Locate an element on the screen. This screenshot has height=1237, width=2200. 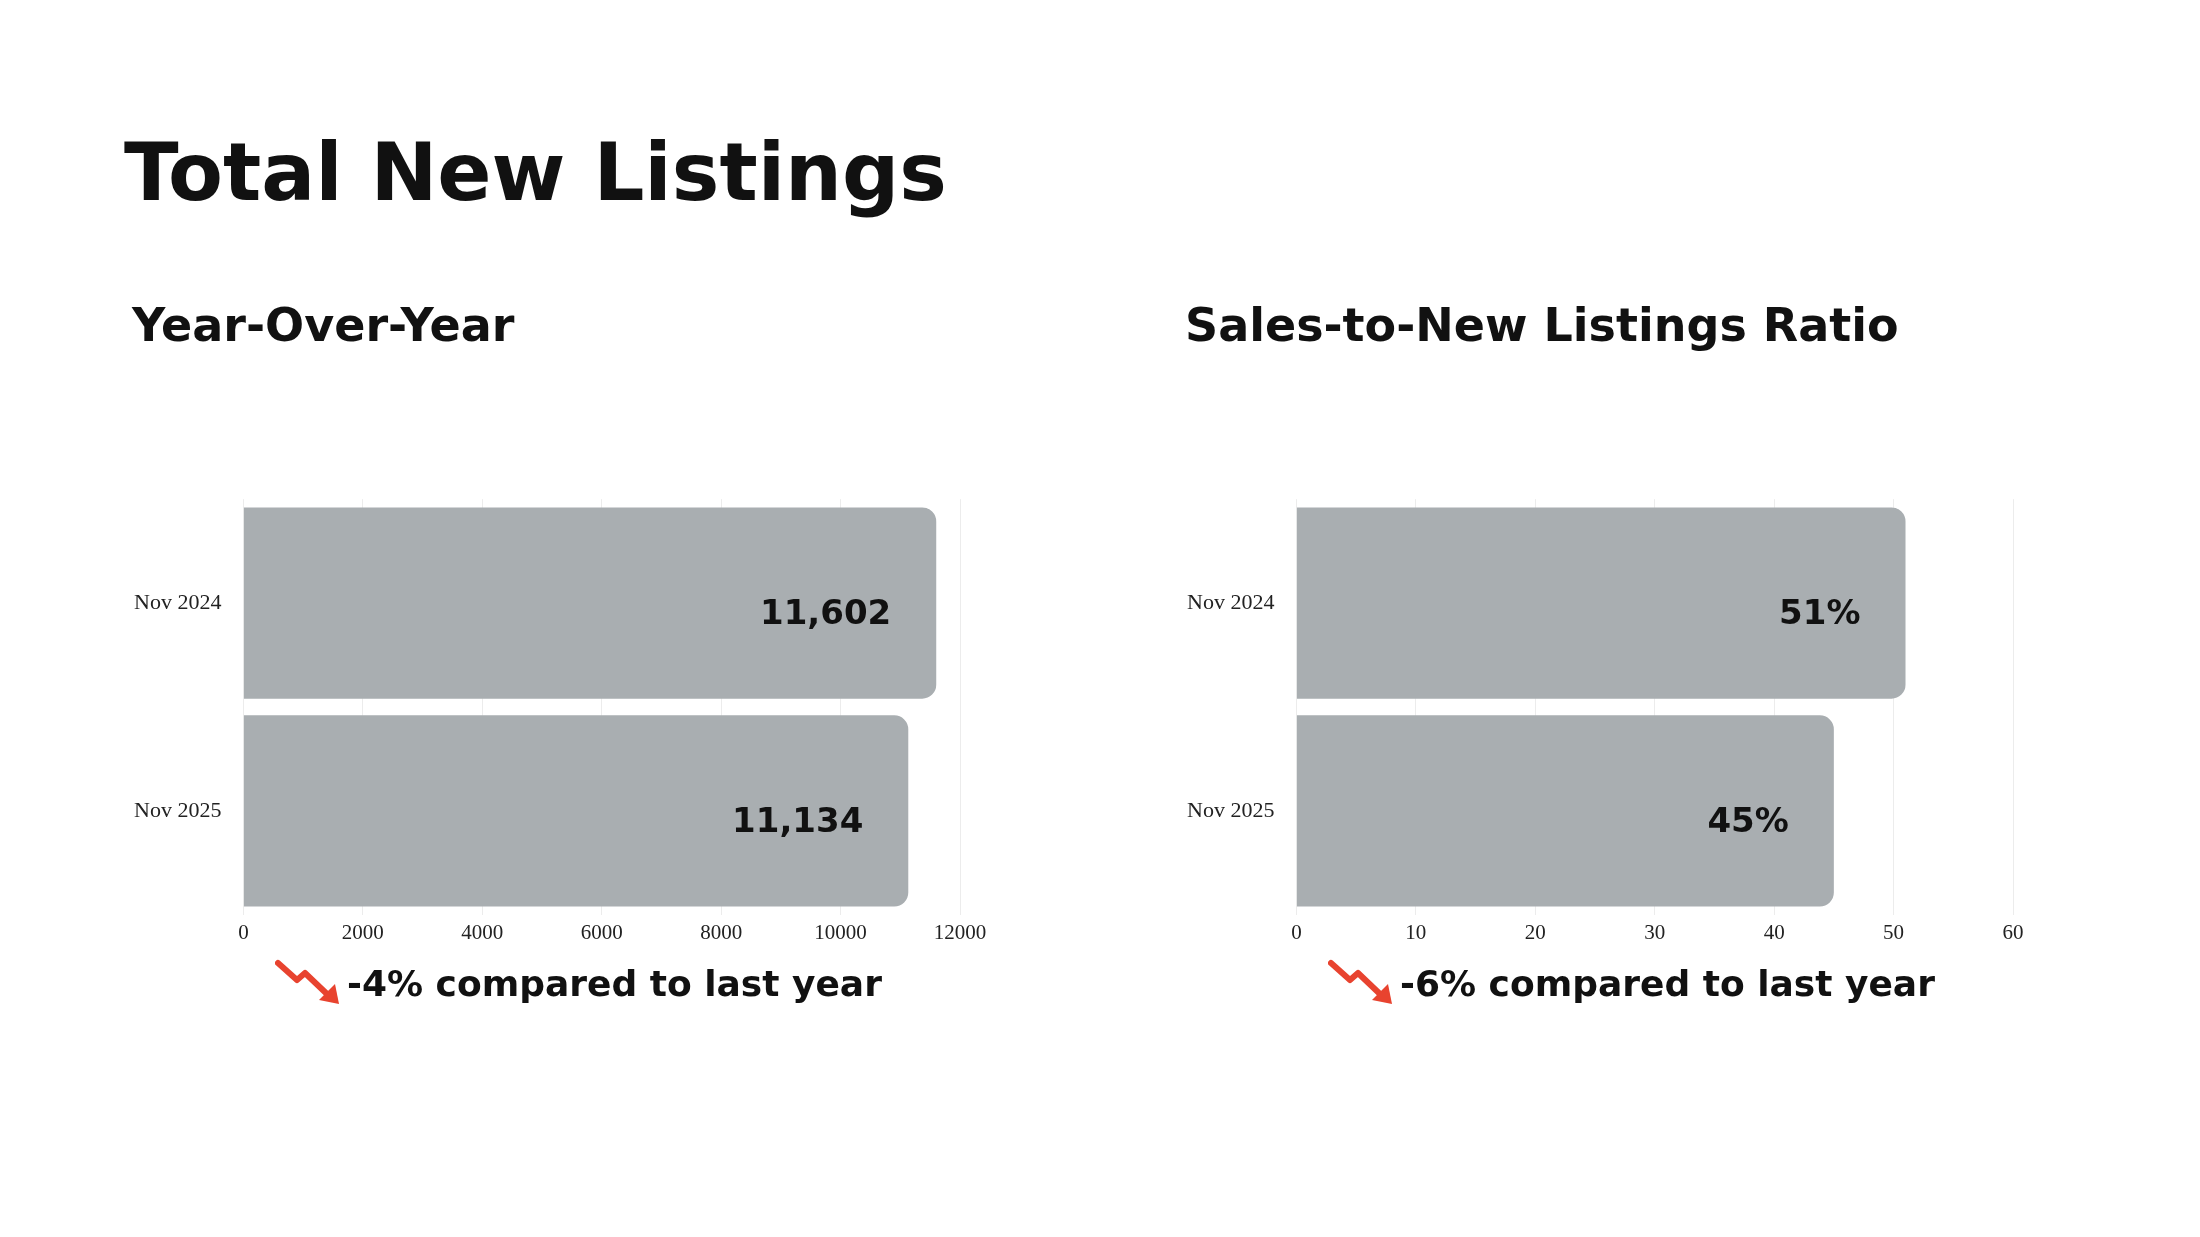
chart-subtitle: Year-Over-Year is located at coordinates (324, 325).